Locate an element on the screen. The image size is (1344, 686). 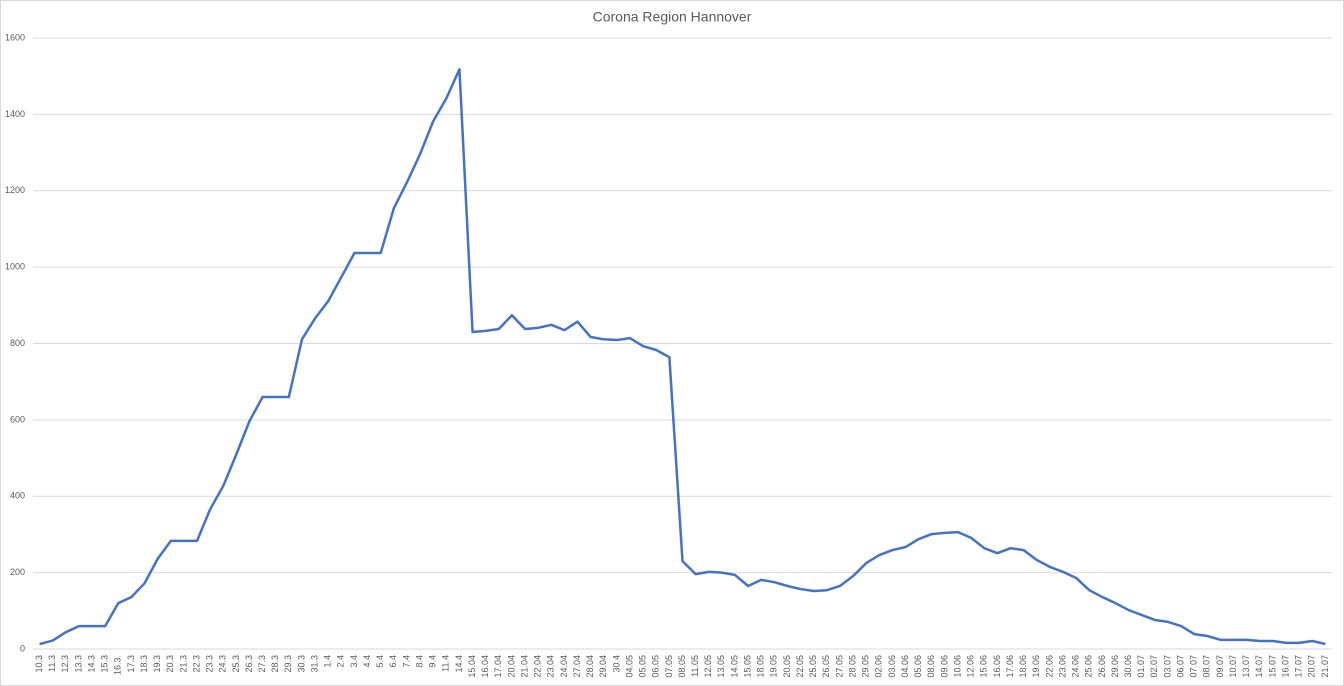
x-tick-label: 9.4 is located at coordinates (433, 661).